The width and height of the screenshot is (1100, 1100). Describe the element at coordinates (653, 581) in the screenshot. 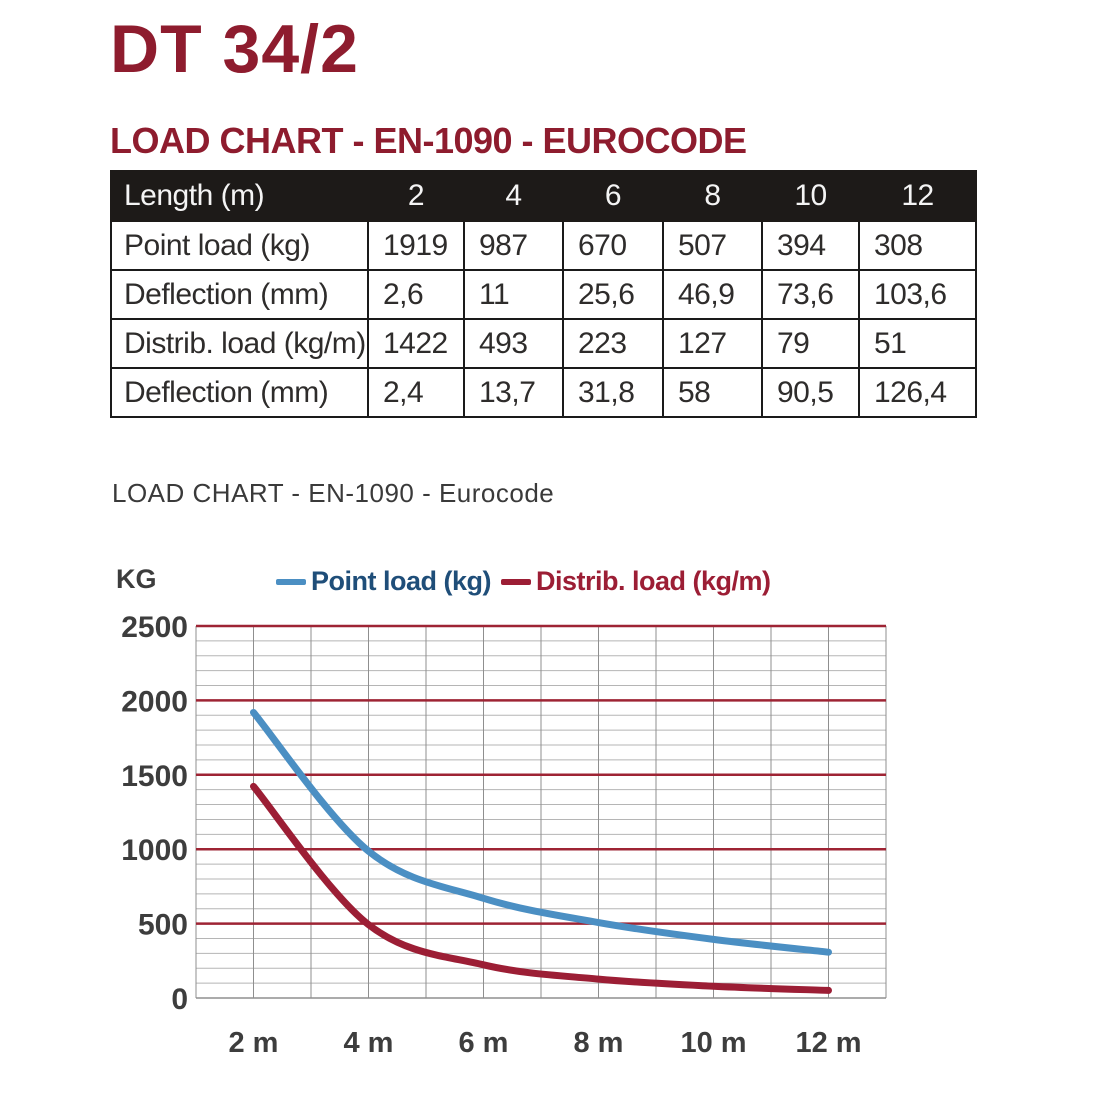

I see `legend-label: Distrib. load (kg/m)` at that location.